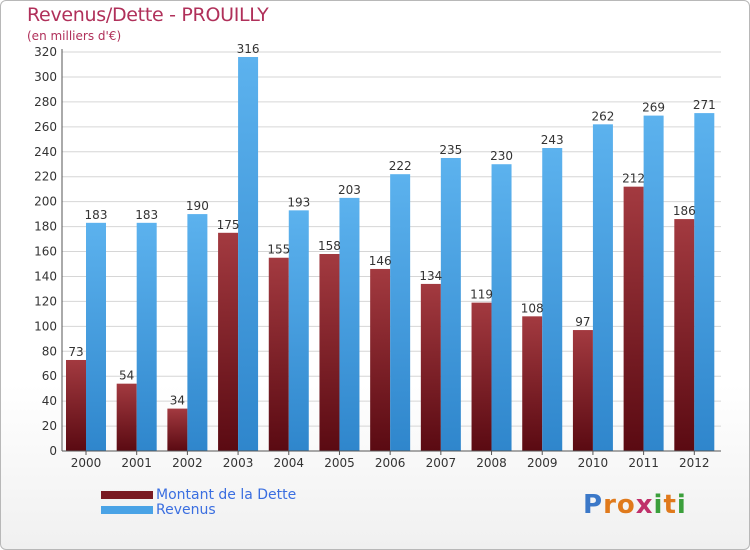 The width and height of the screenshot is (750, 550). Describe the element at coordinates (532, 308) in the screenshot. I see `data-label-debt: 108` at that location.